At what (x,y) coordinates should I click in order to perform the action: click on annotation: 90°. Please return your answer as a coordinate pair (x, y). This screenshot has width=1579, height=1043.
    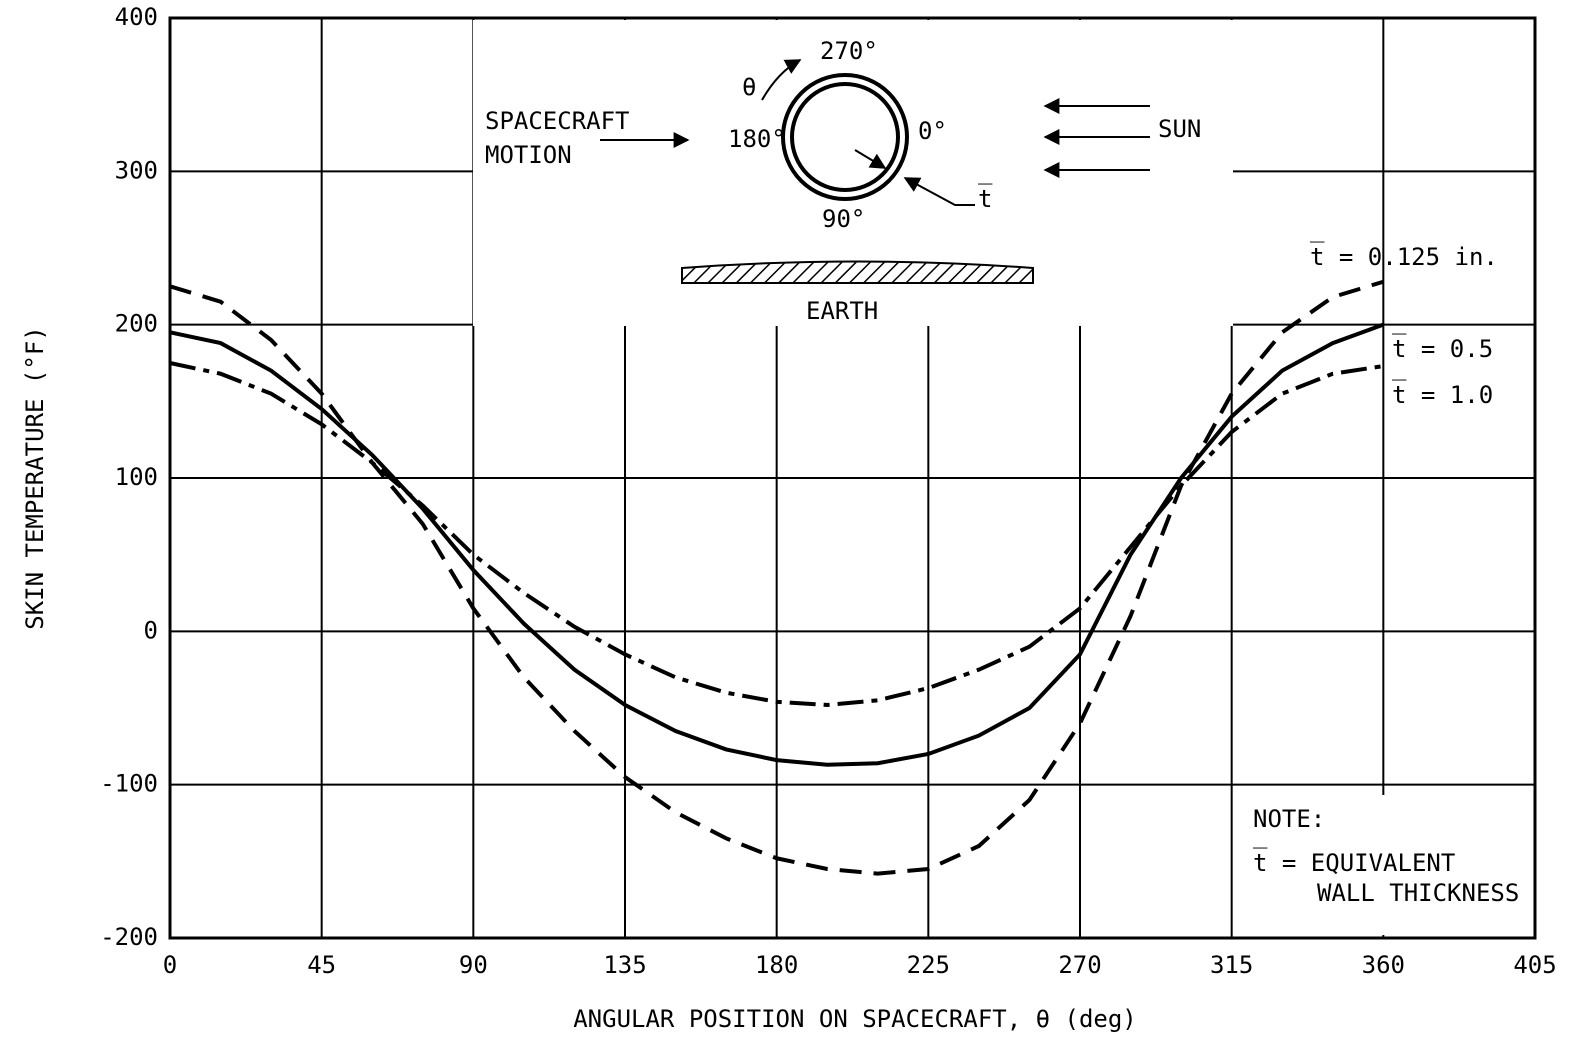
    Looking at the image, I should click on (843, 219).